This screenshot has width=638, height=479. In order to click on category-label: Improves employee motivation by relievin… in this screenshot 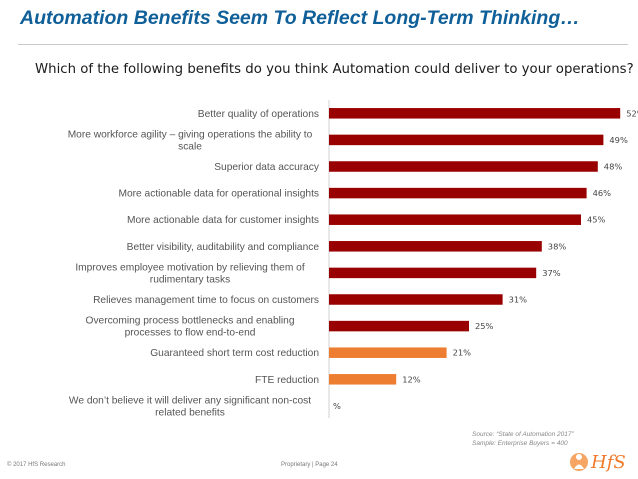, I will do `click(189, 273)`.